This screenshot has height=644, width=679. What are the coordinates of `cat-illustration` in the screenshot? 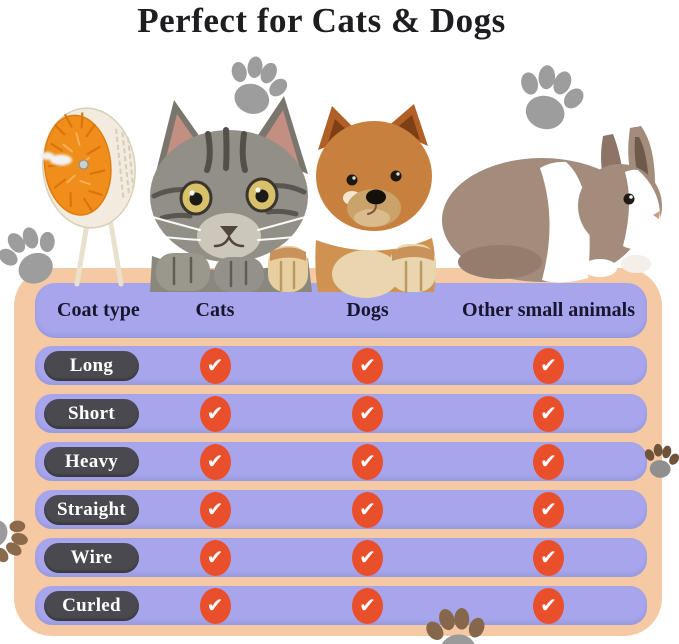 It's located at (229, 194).